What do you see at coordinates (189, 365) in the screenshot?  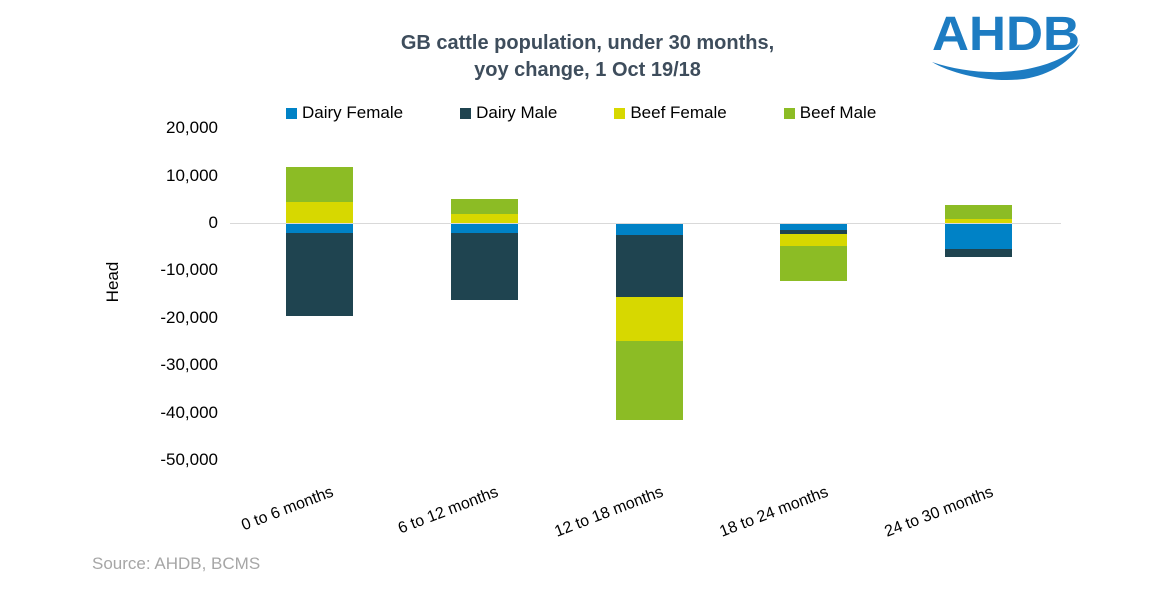 I see `y-tick-label: -30,000` at bounding box center [189, 365].